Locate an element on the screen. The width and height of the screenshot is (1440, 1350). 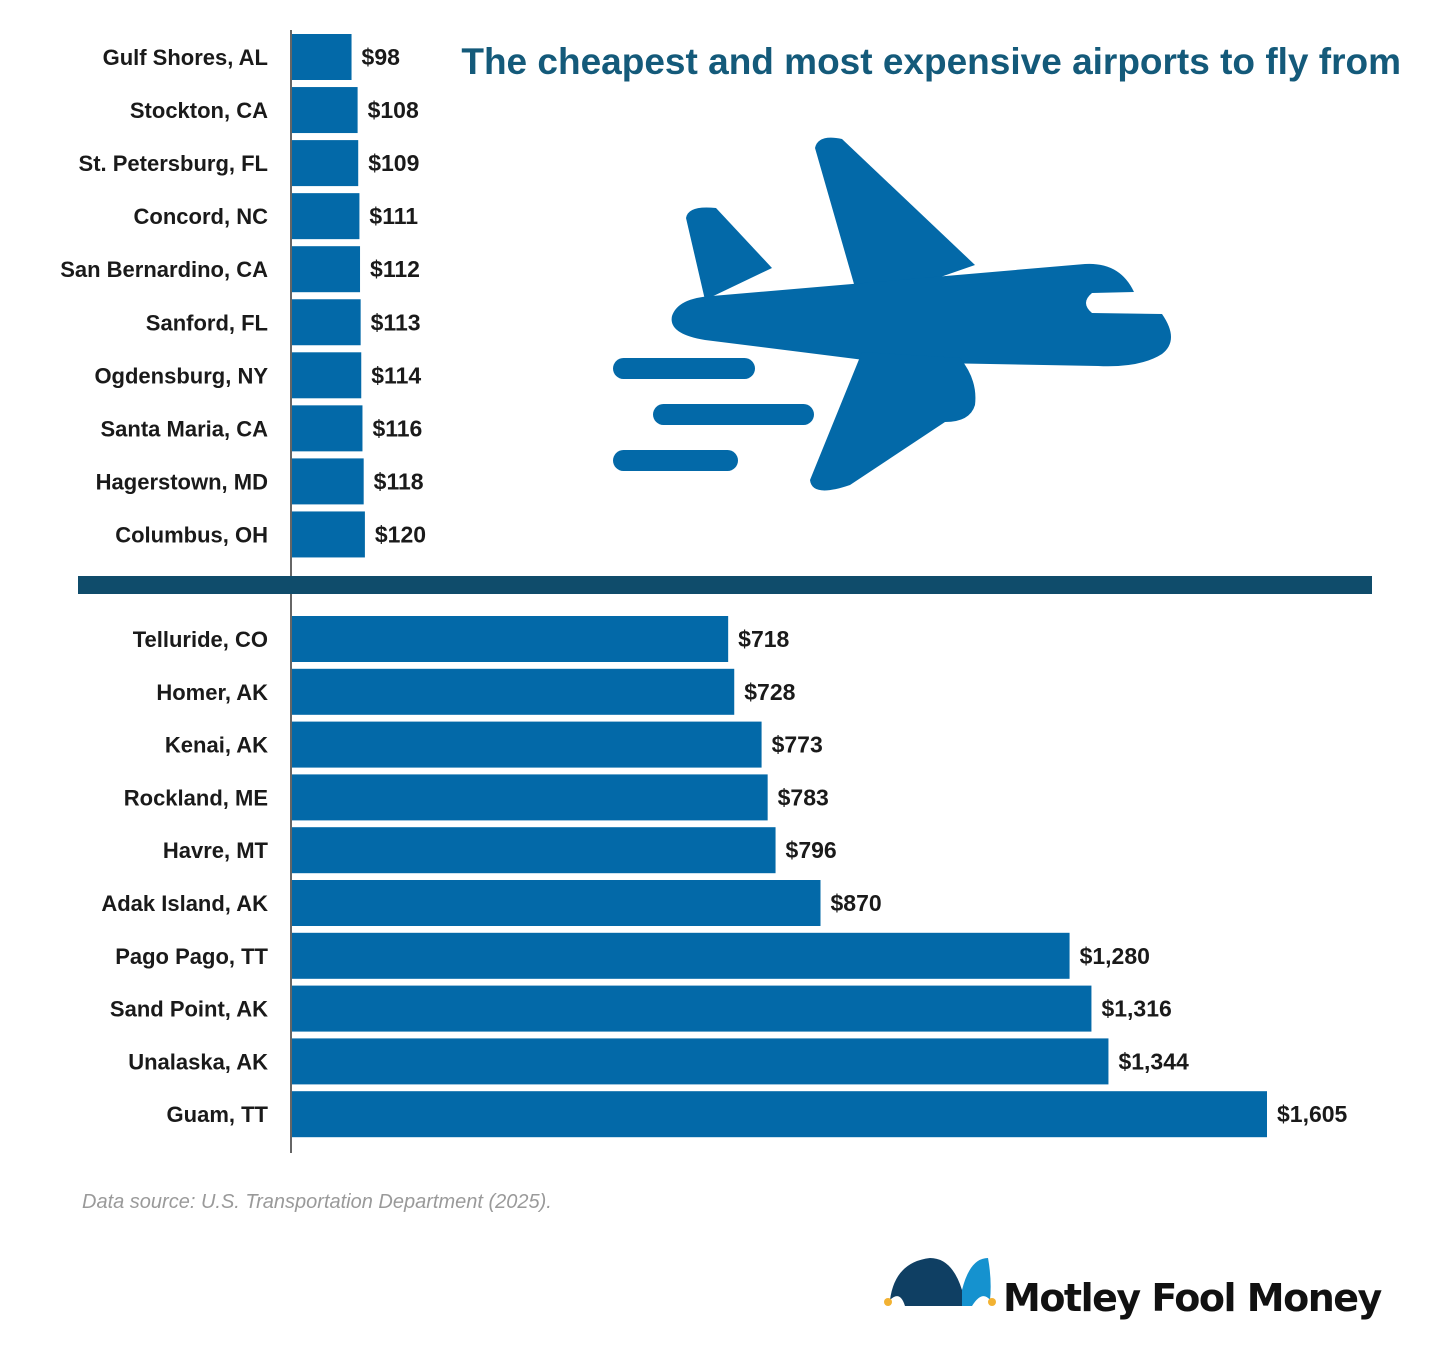
category-label: Sanford, FL is located at coordinates (207, 322).